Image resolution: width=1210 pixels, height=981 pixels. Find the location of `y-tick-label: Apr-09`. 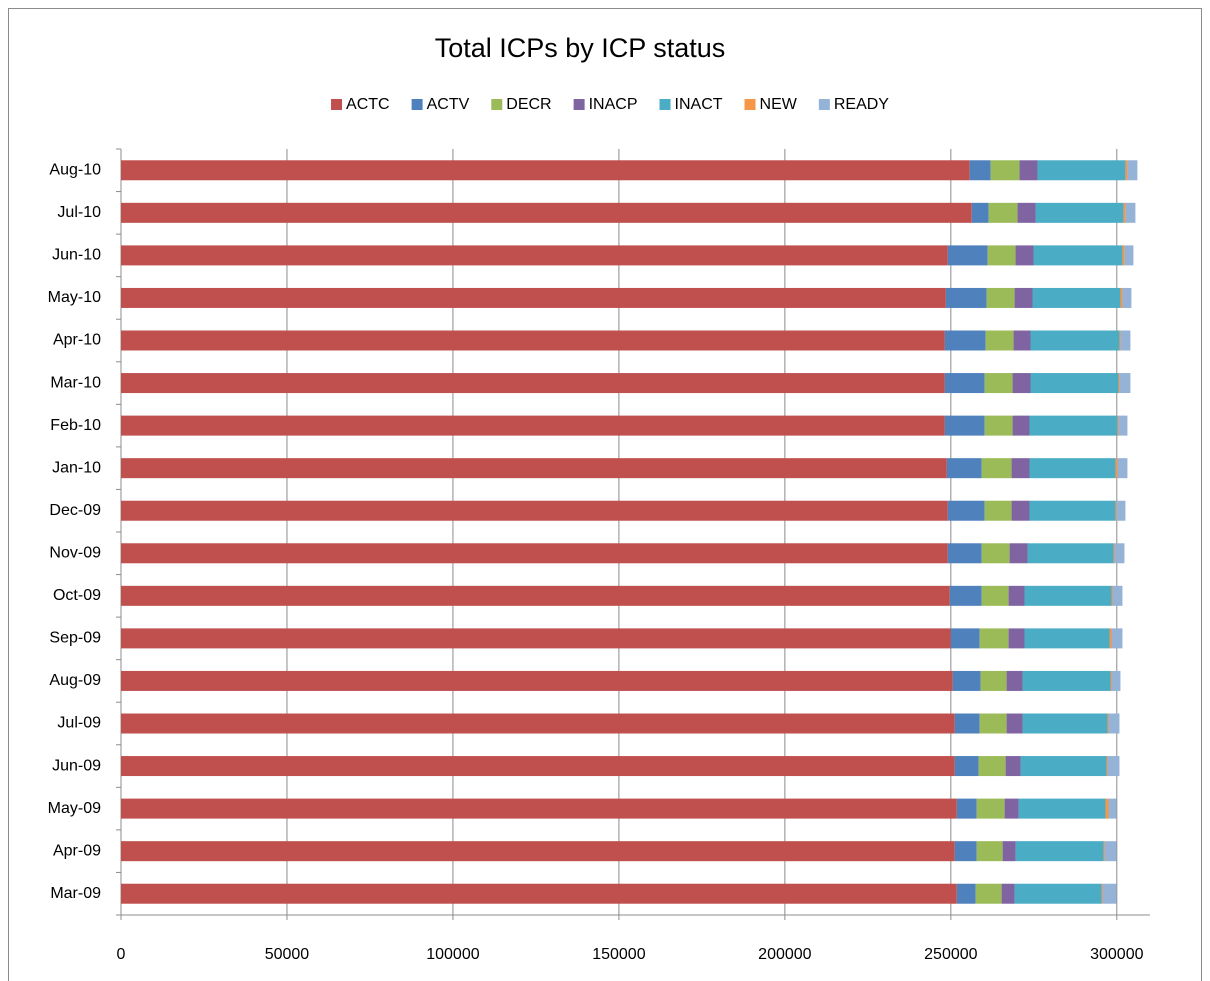

y-tick-label: Apr-09 is located at coordinates (77, 850).